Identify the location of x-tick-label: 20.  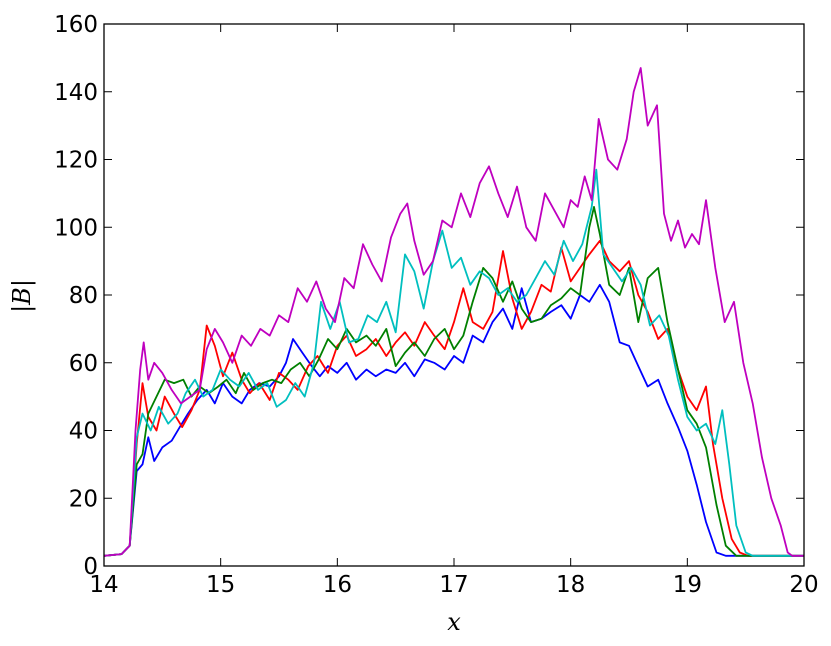
(803, 585).